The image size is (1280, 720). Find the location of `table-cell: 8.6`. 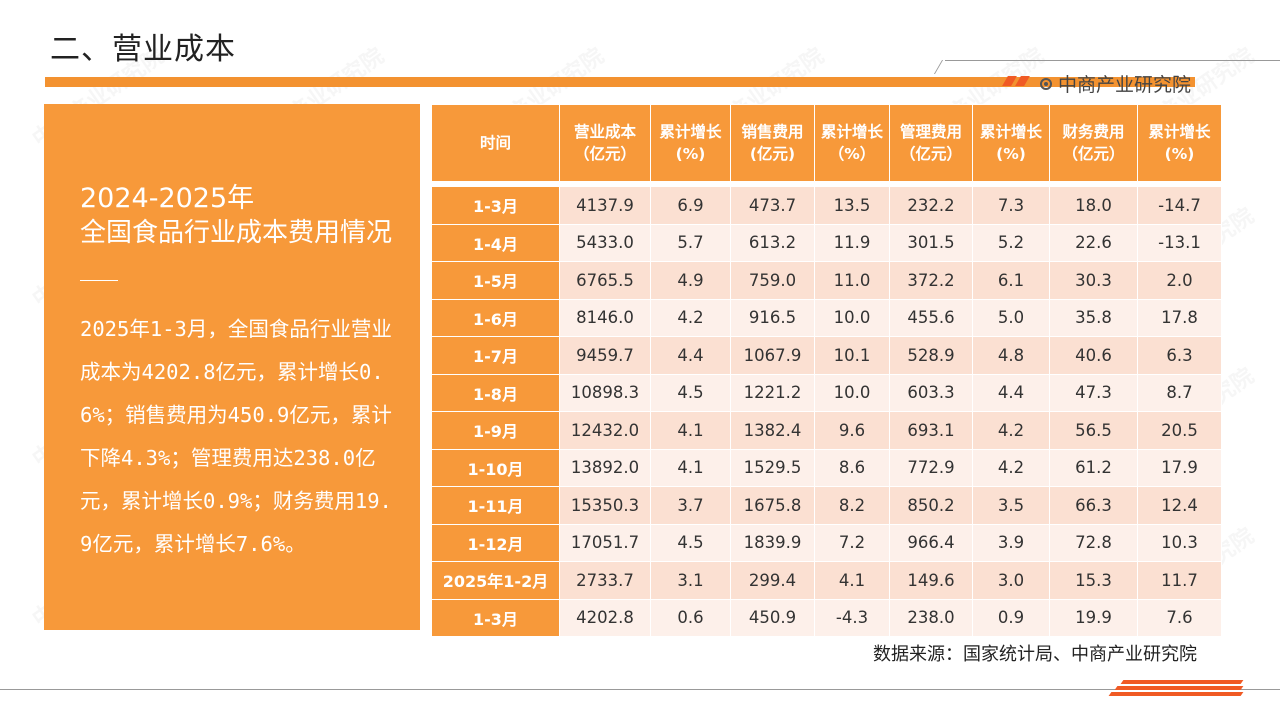

table-cell: 8.6 is located at coordinates (852, 467).